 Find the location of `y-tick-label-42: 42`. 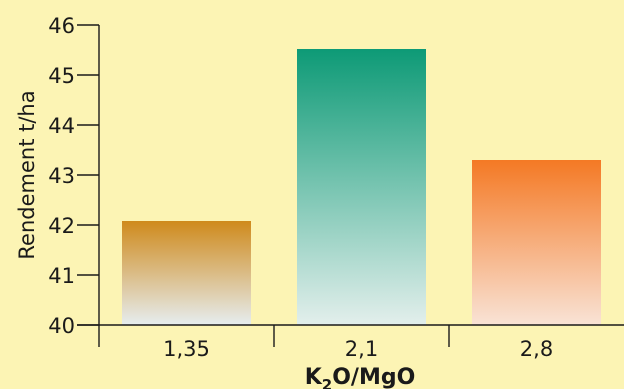

y-tick-label-42: 42 is located at coordinates (61, 226).